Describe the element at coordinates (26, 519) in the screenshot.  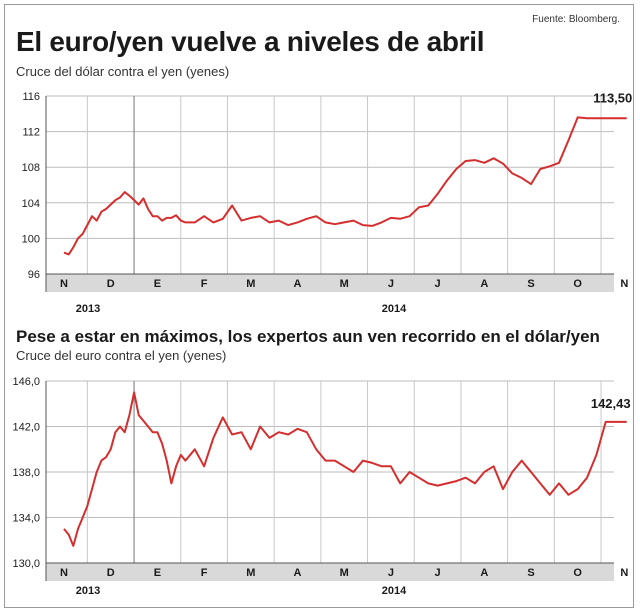
I see `y-tick-label: 134,0` at that location.